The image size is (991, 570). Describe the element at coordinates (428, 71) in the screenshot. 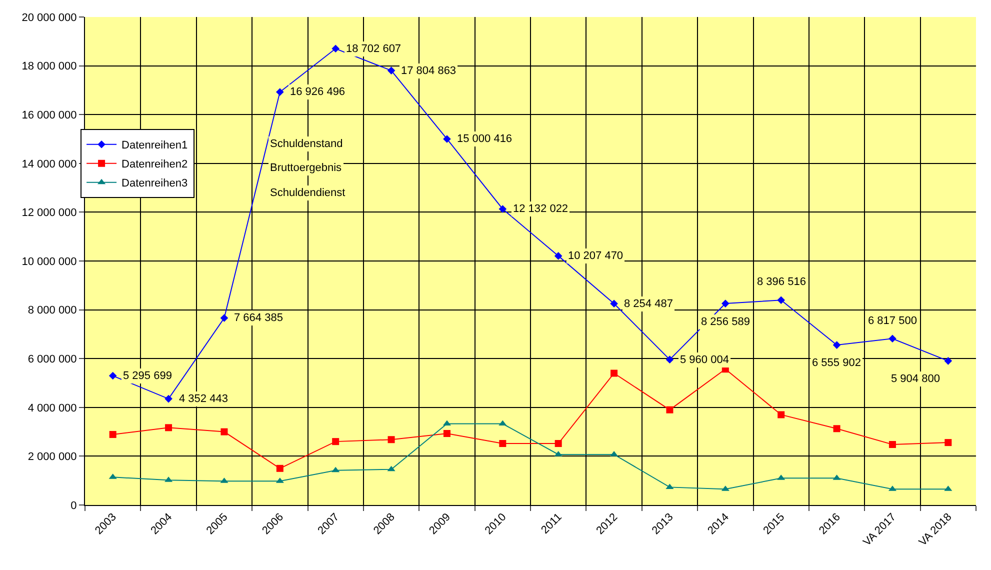

I see `data-label: 17 804 863` at that location.